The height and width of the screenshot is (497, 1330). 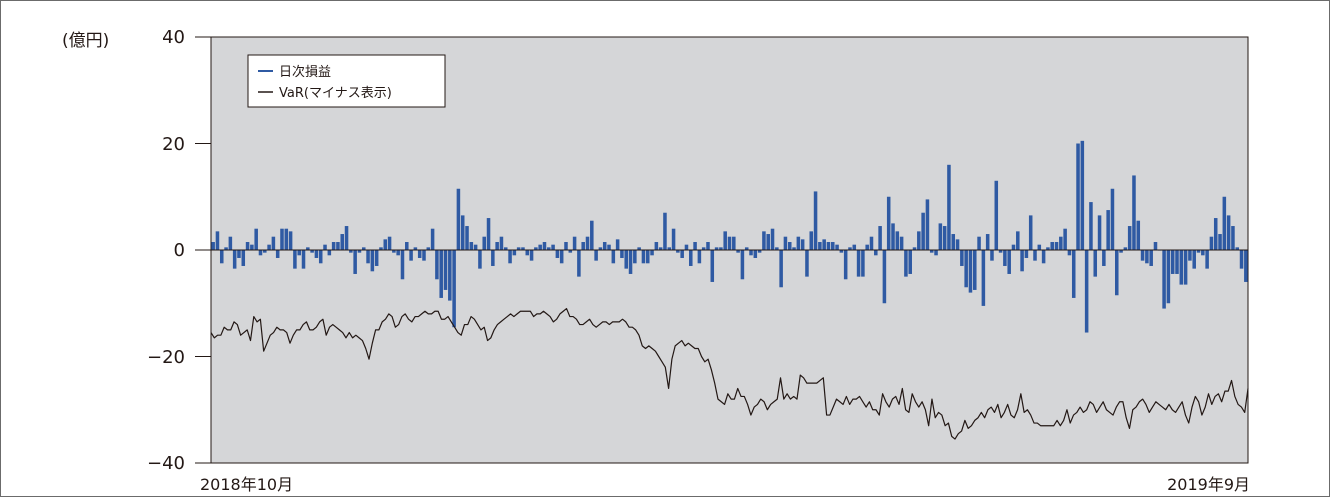 What do you see at coordinates (85, 41) in the screenshot?
I see `unit-label: (億円)` at bounding box center [85, 41].